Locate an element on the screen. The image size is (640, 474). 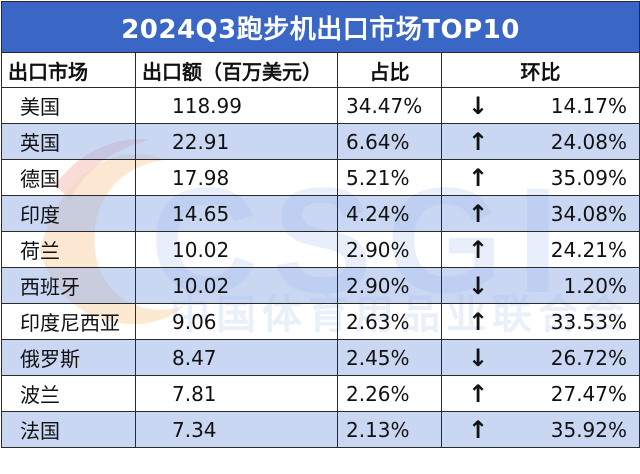
cell-market: 印度尼西亚 is located at coordinates (68, 321).